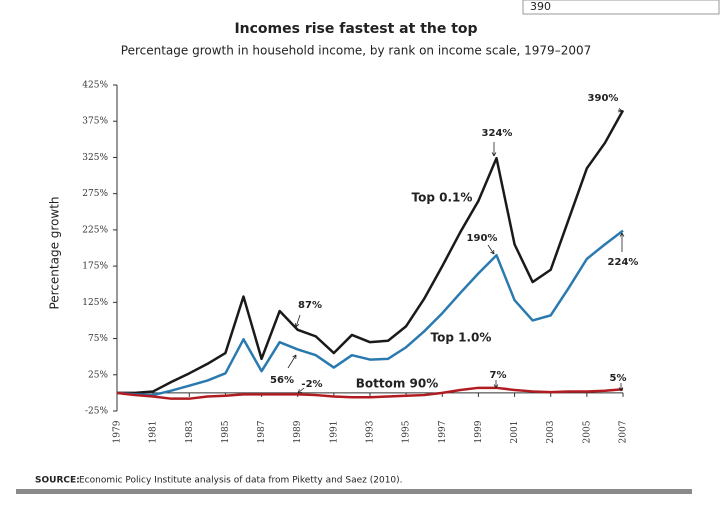 Image resolution: width=720 pixels, height=507 pixels. Describe the element at coordinates (311, 384) in the screenshot. I see `annotation: -2%` at that location.